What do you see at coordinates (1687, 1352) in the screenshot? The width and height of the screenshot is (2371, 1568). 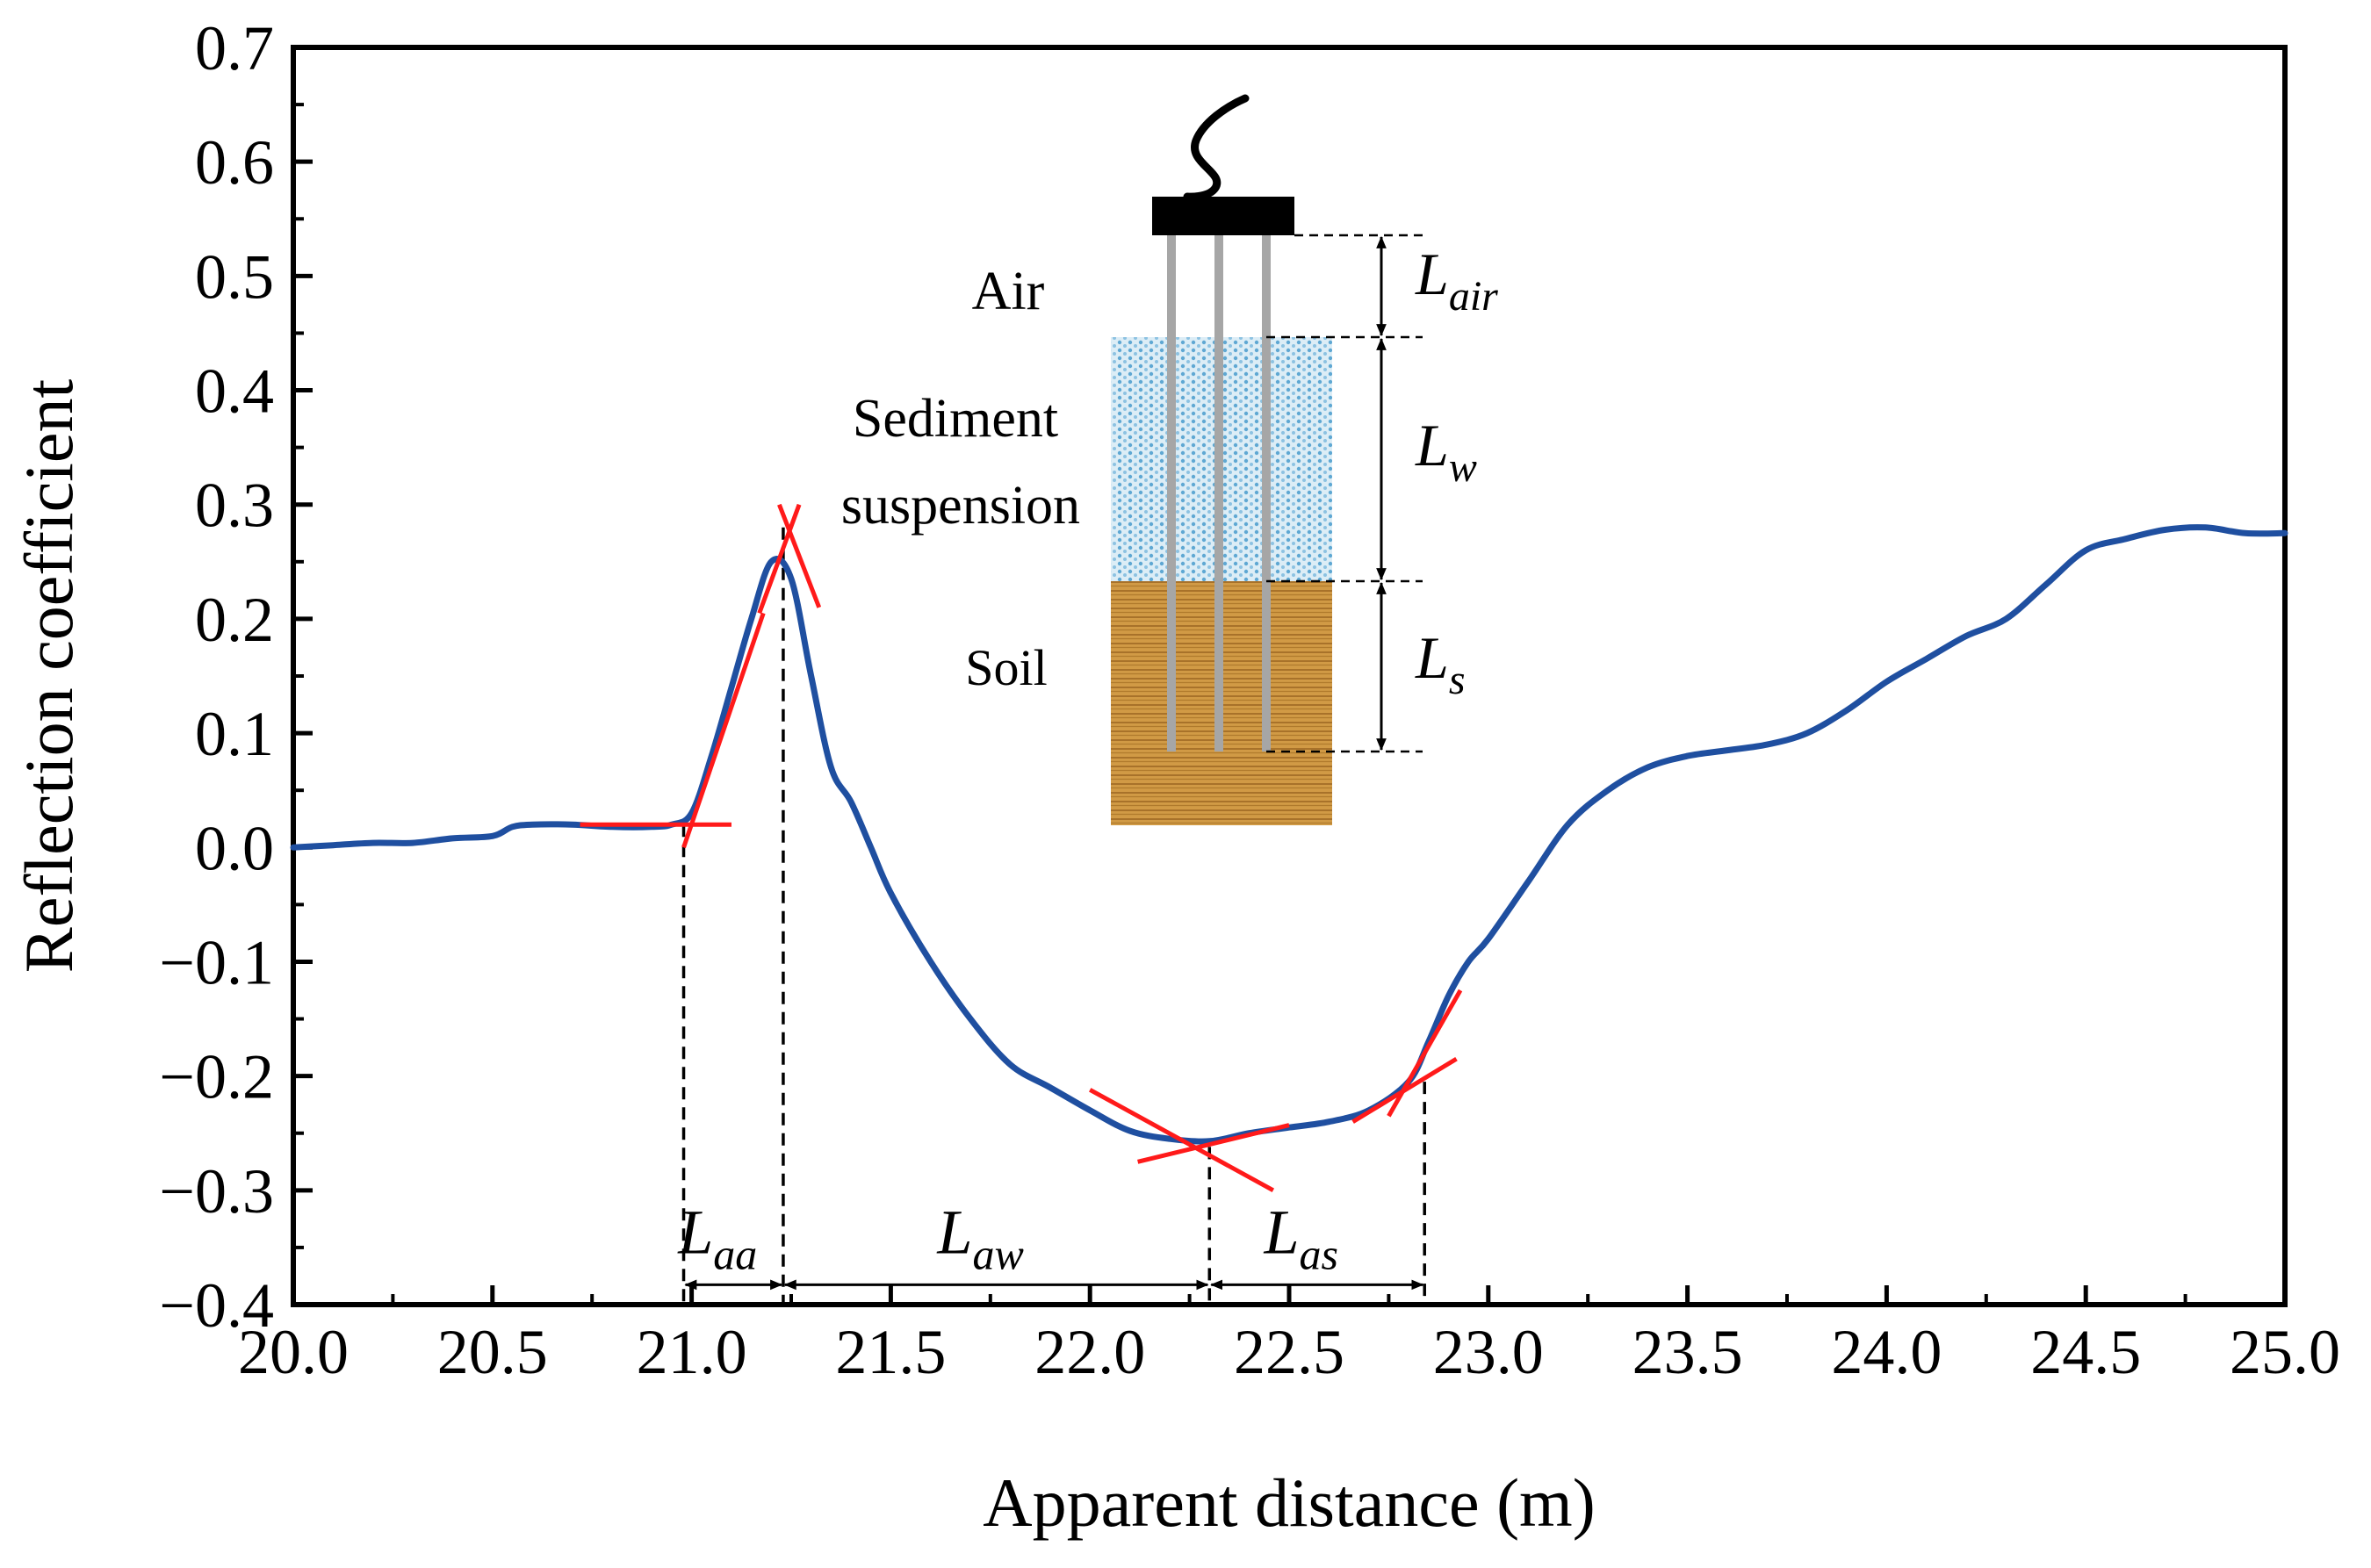 I see `x-tick-label: 23.5` at bounding box center [1687, 1352].